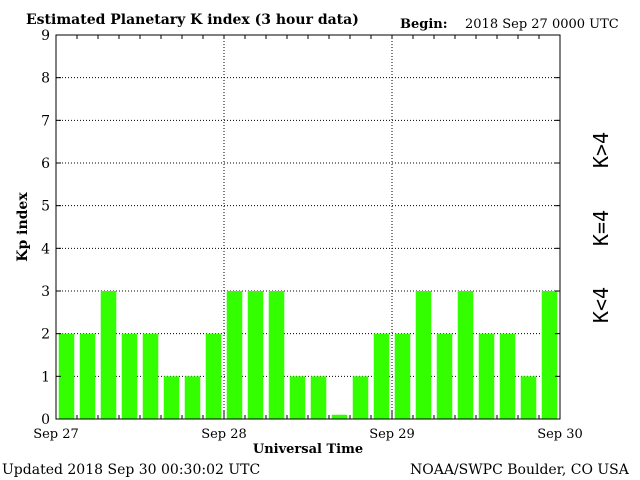 The height and width of the screenshot is (480, 640). What do you see at coordinates (45, 420) in the screenshot?
I see `y-tick-label: 0` at bounding box center [45, 420].